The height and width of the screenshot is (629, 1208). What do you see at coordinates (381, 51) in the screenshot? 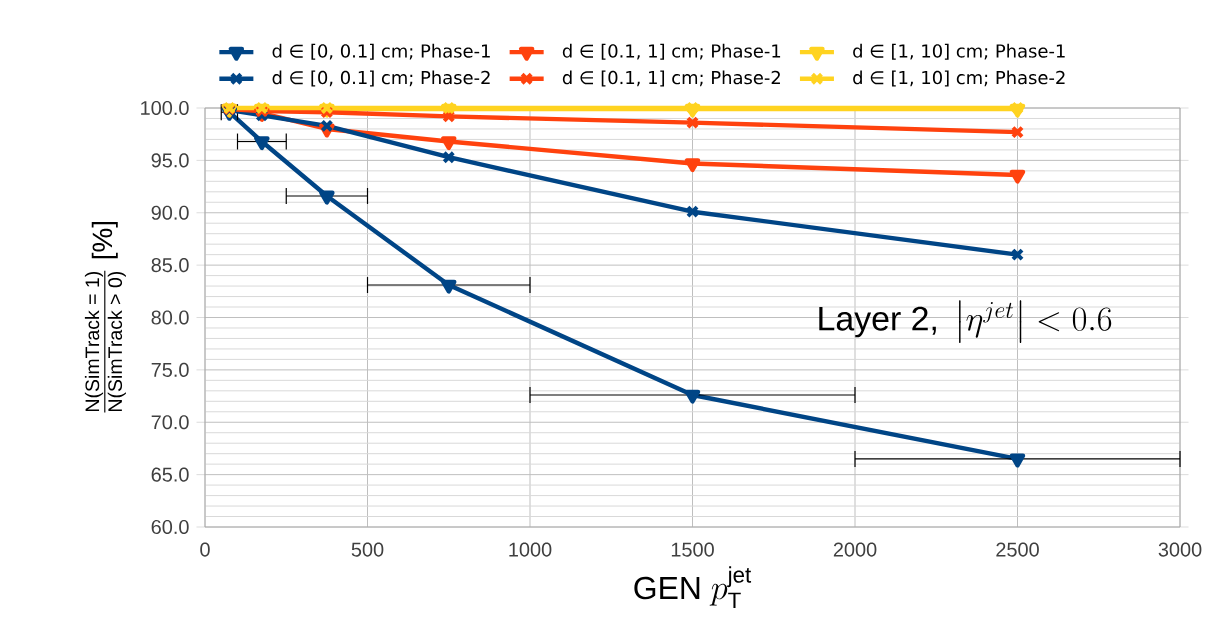
I see `legend-label: d ∈ [0, 0.1] cm; Phase-1` at bounding box center [381, 51].